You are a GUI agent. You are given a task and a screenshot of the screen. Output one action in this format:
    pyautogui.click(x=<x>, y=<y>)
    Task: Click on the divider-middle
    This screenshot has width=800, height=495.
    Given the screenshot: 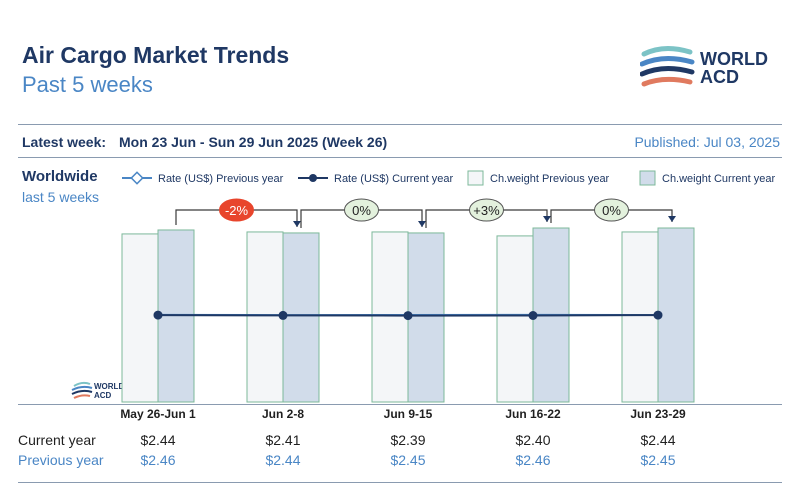 What is the action you would take?
    pyautogui.click(x=400, y=157)
    